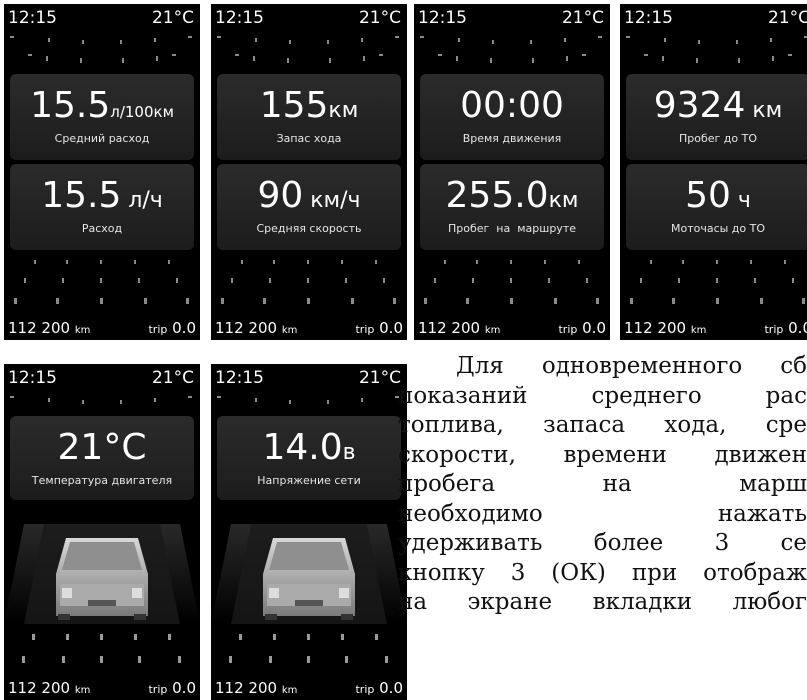  What do you see at coordinates (280, 195) in the screenshot?
I see `avg-speed-value: 90` at bounding box center [280, 195].